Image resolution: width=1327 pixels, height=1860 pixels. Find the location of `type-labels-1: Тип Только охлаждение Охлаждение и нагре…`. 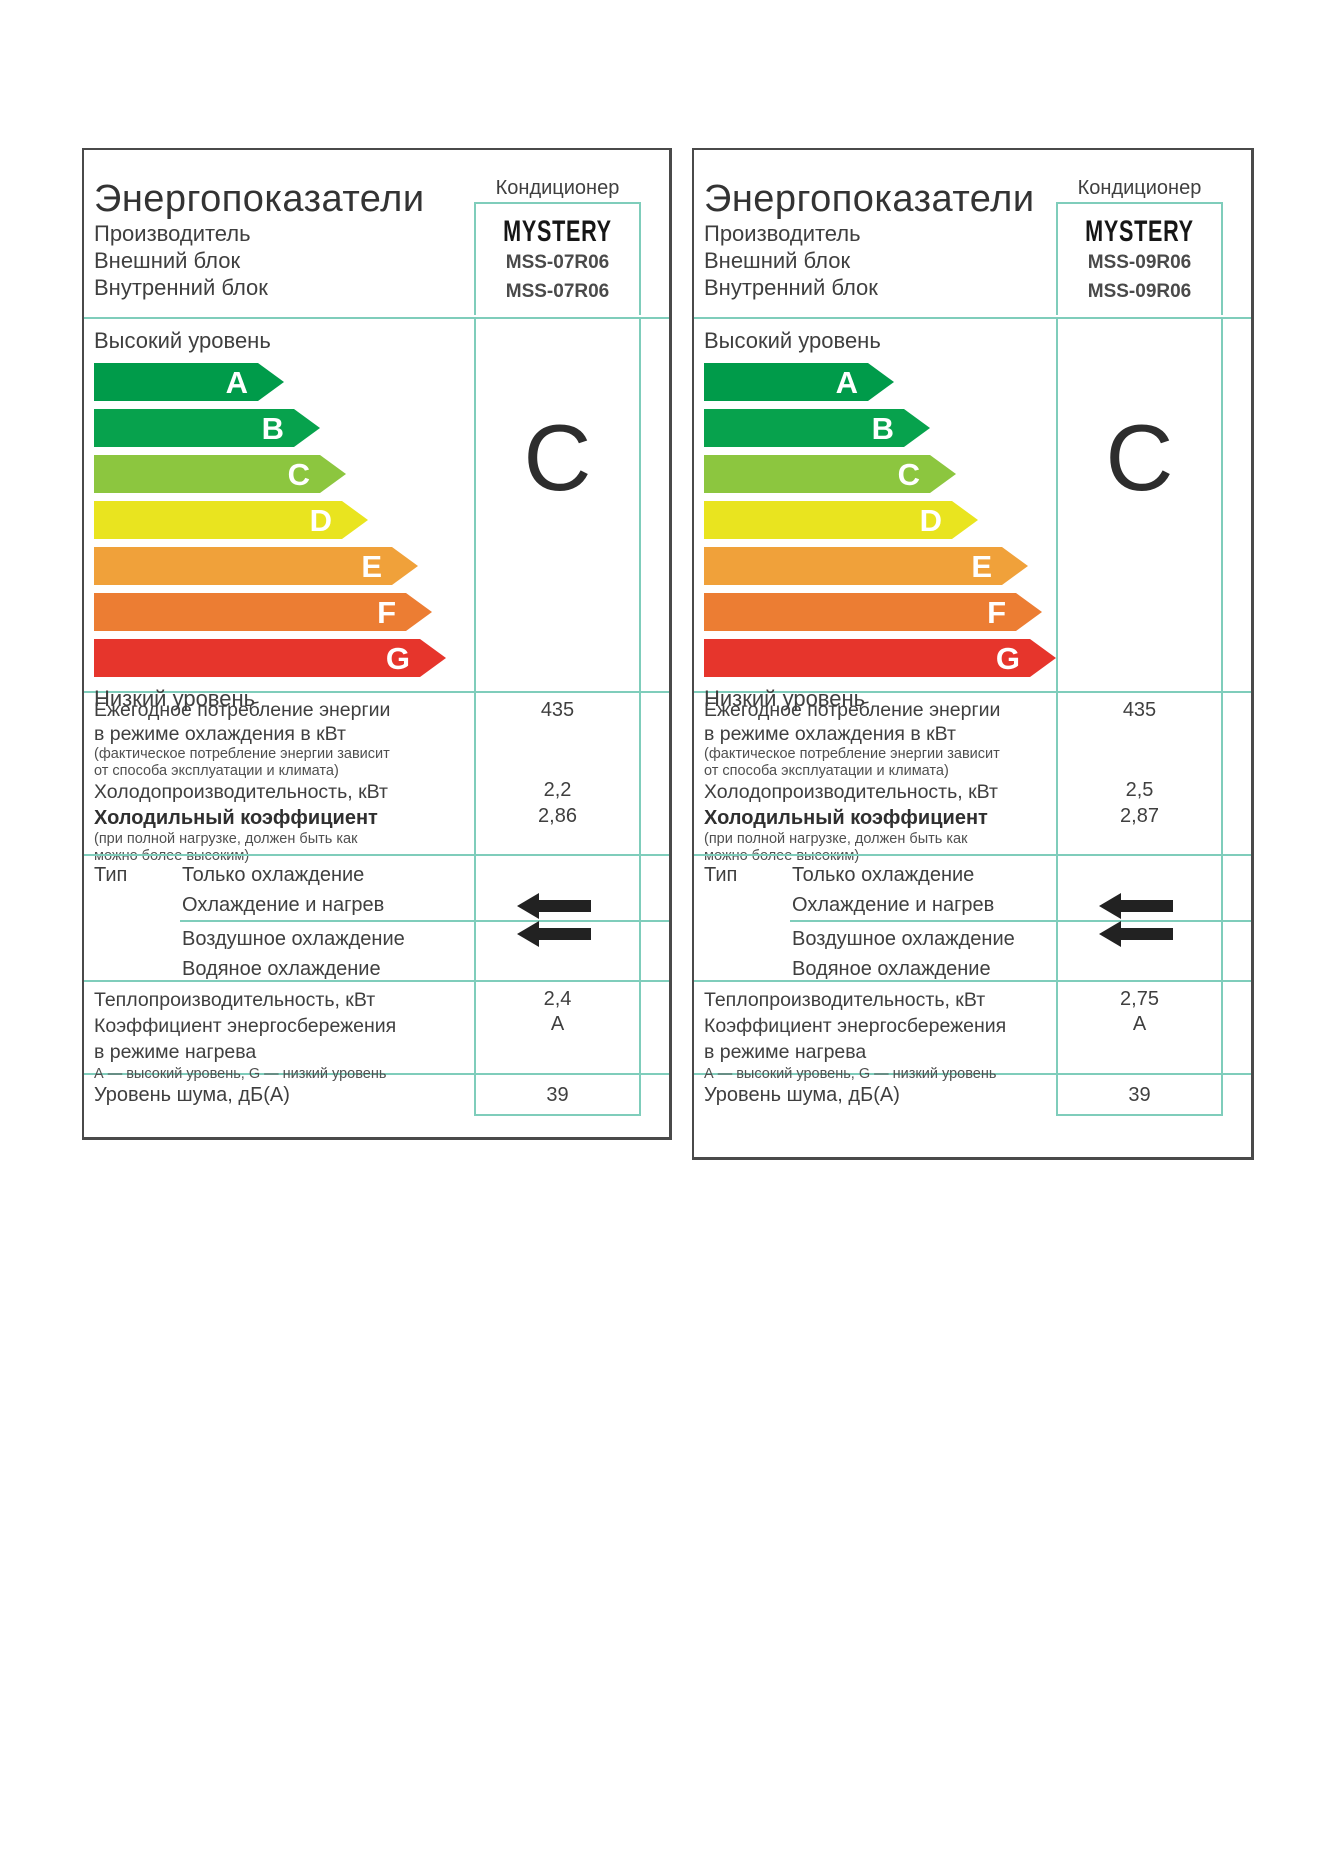

type-labels-1: Тип Только охлаждение Охлаждение и нагре… is located at coordinates (279, 888).